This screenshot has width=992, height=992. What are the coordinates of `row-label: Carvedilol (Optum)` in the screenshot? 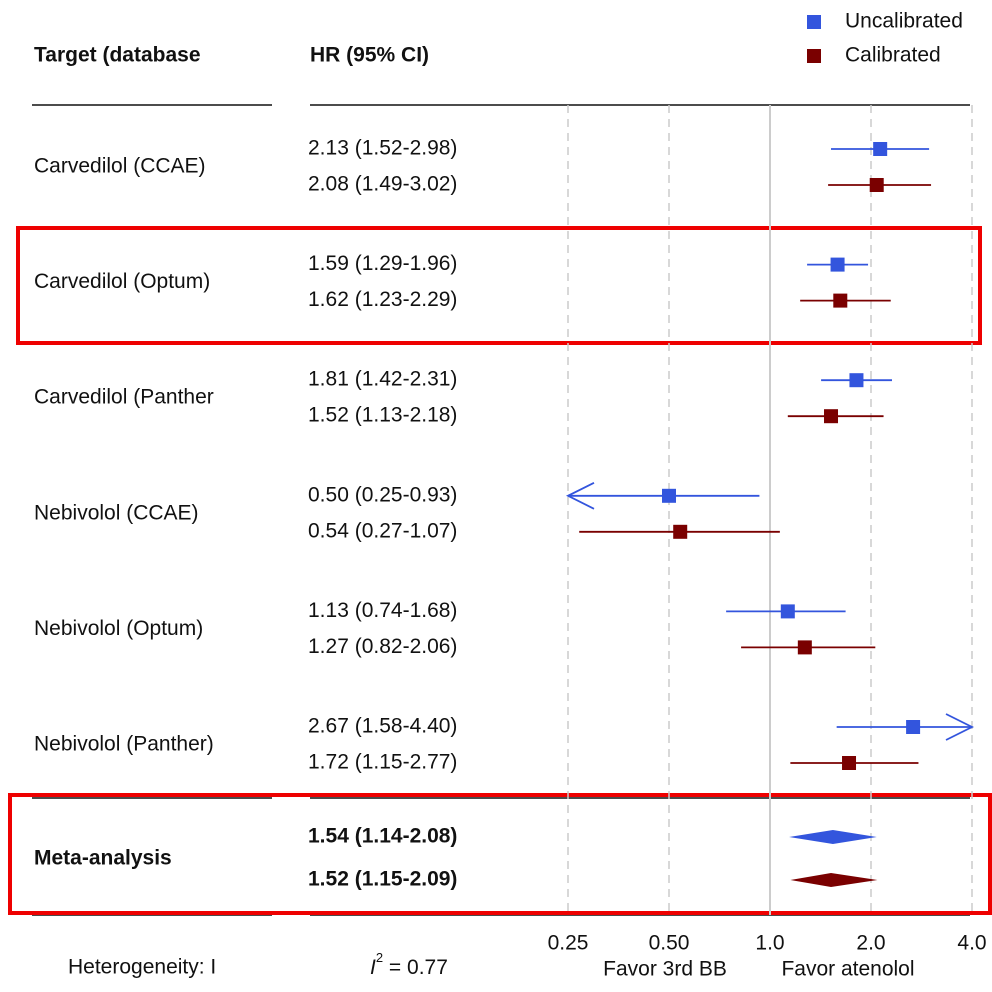 It's located at (122, 281).